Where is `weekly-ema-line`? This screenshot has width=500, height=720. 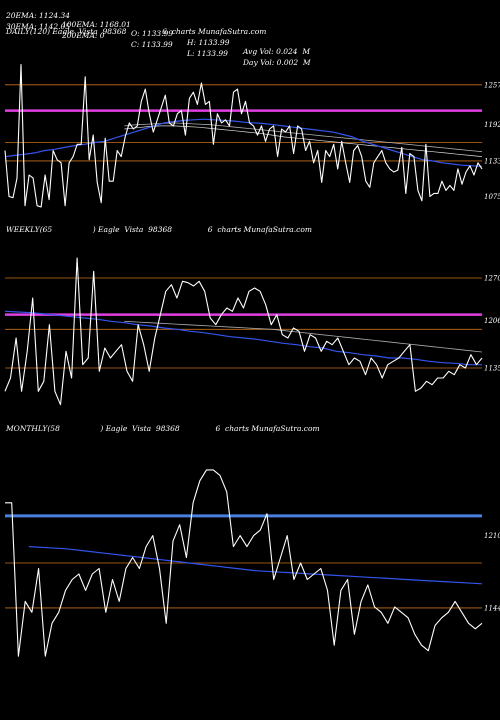
weekly-ema-line is located at coordinates (243, 338).